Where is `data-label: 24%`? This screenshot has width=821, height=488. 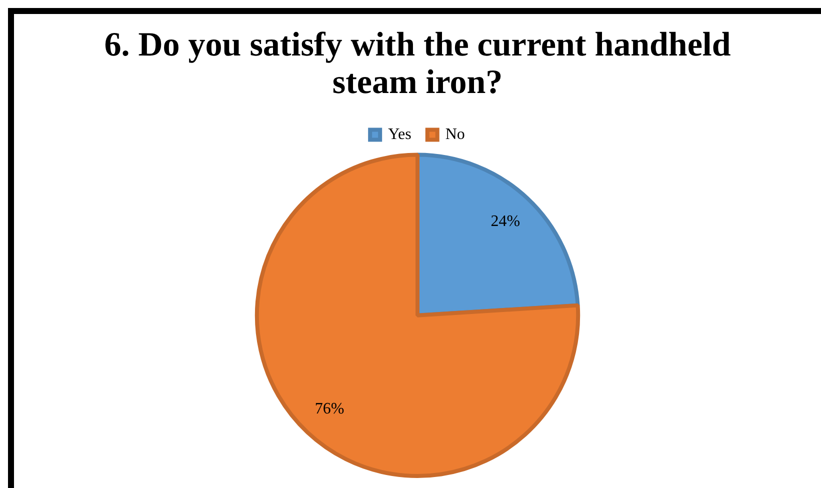 data-label: 24% is located at coordinates (505, 221).